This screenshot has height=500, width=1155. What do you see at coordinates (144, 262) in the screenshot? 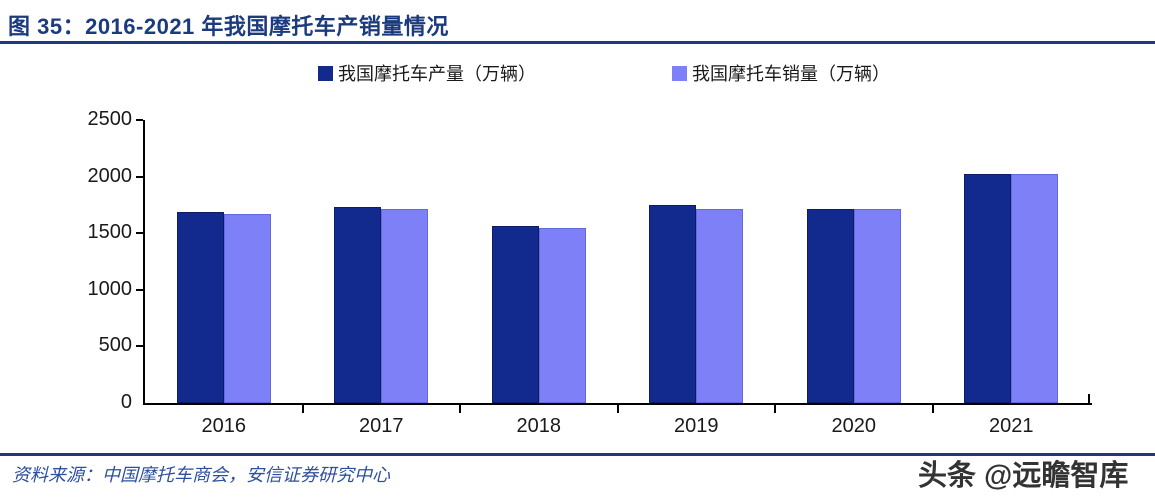
I see `y-axis-line` at bounding box center [144, 262].